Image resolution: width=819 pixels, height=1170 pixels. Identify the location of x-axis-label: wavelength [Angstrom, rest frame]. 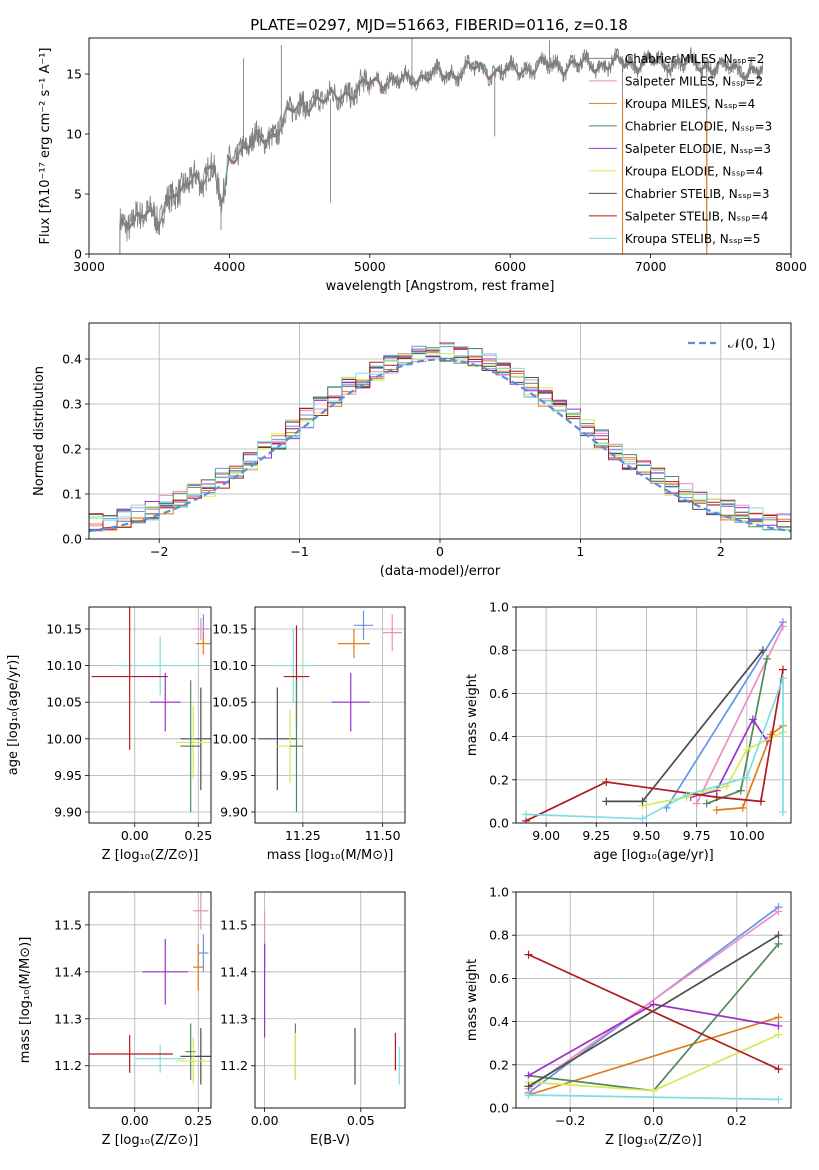
(440, 286).